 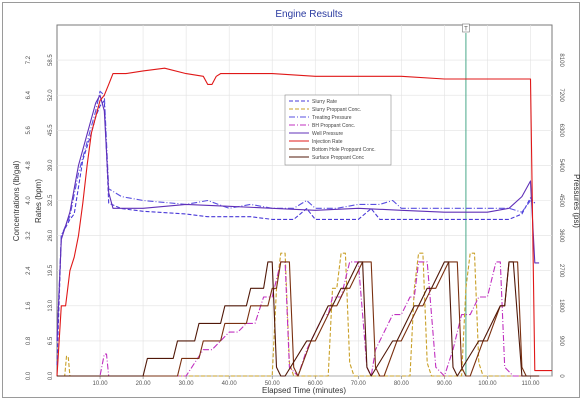 I want to click on legend-label: Injection Rate, so click(x=327, y=142).